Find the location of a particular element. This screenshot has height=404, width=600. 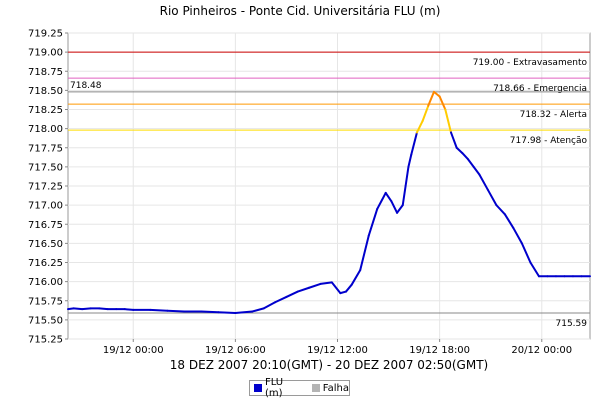

threshold-label: 719.00 - Extravasamento is located at coordinates (530, 63).